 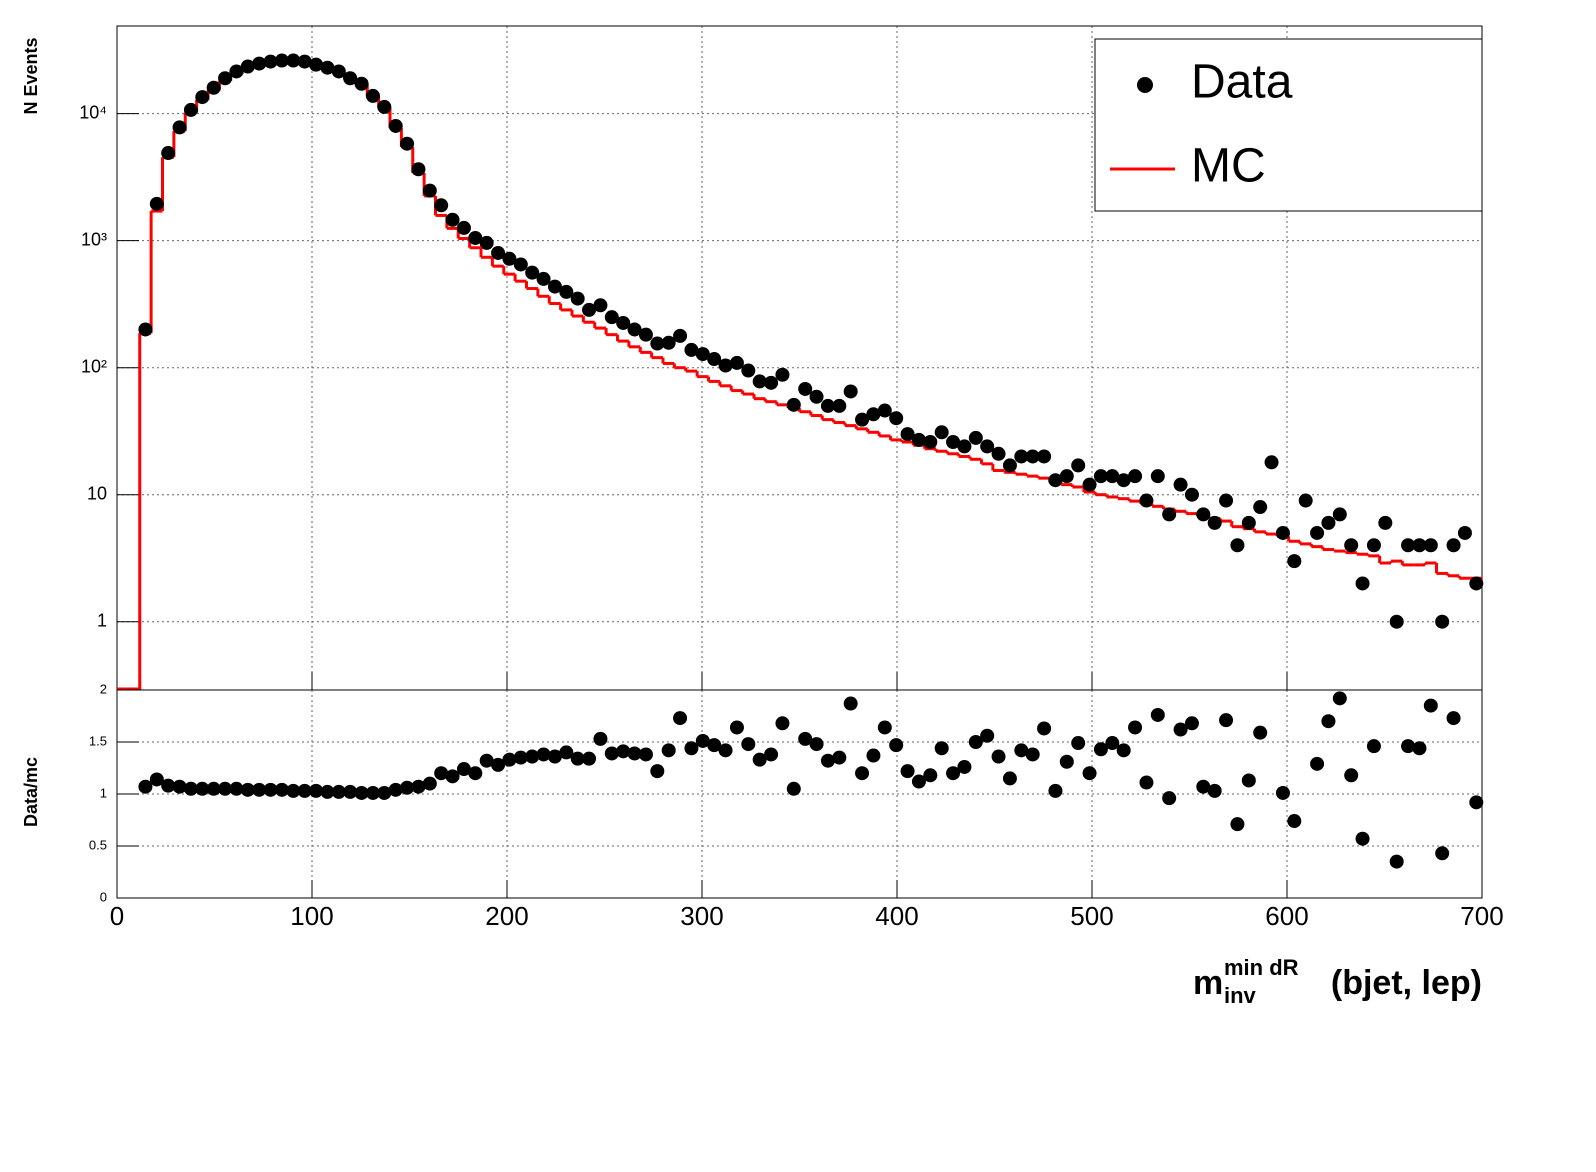 I want to click on x-tick-label: 100, so click(x=311, y=916).